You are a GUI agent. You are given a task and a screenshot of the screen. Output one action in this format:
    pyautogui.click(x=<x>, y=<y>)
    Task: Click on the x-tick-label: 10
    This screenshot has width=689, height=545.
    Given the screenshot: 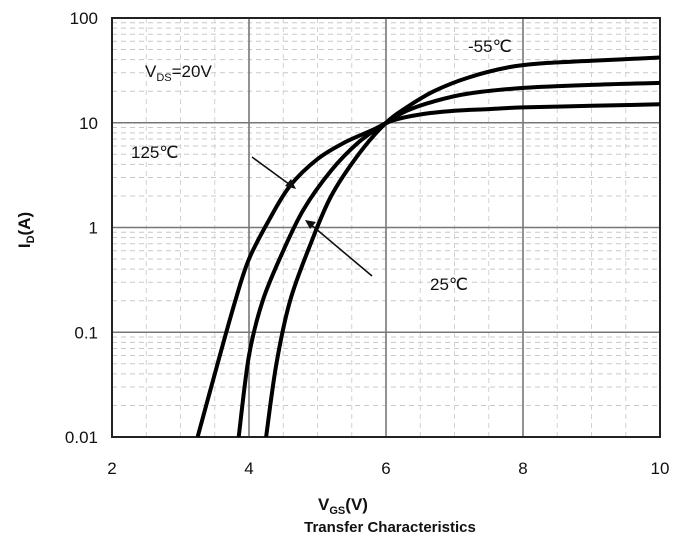 What is the action you would take?
    pyautogui.click(x=660, y=468)
    